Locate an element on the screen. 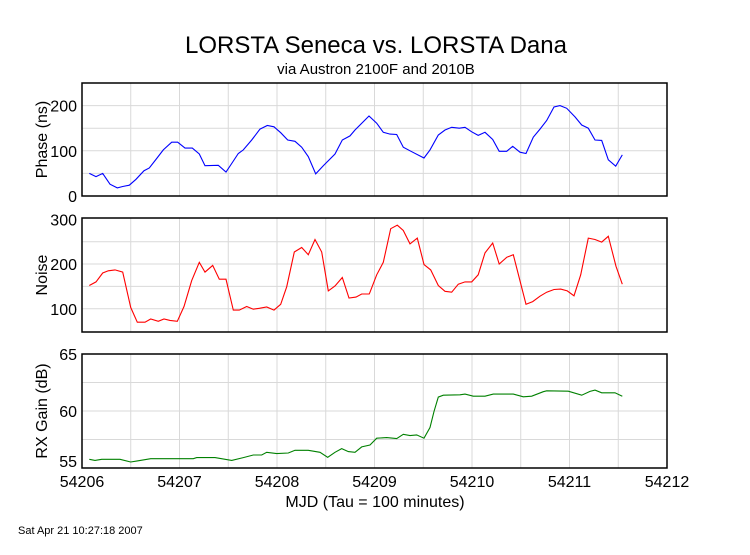 This screenshot has height=555, width=750. y-axis-label: Phase (ns) is located at coordinates (42, 139).